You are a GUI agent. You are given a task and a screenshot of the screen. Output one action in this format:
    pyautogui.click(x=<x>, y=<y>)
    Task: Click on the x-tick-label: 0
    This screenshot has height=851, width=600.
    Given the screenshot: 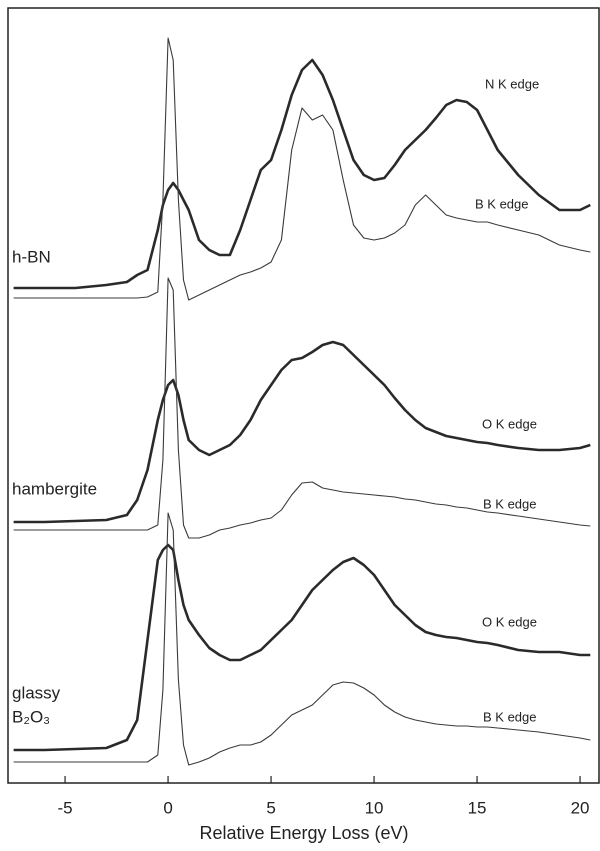 What is the action you would take?
    pyautogui.click(x=167, y=807)
    